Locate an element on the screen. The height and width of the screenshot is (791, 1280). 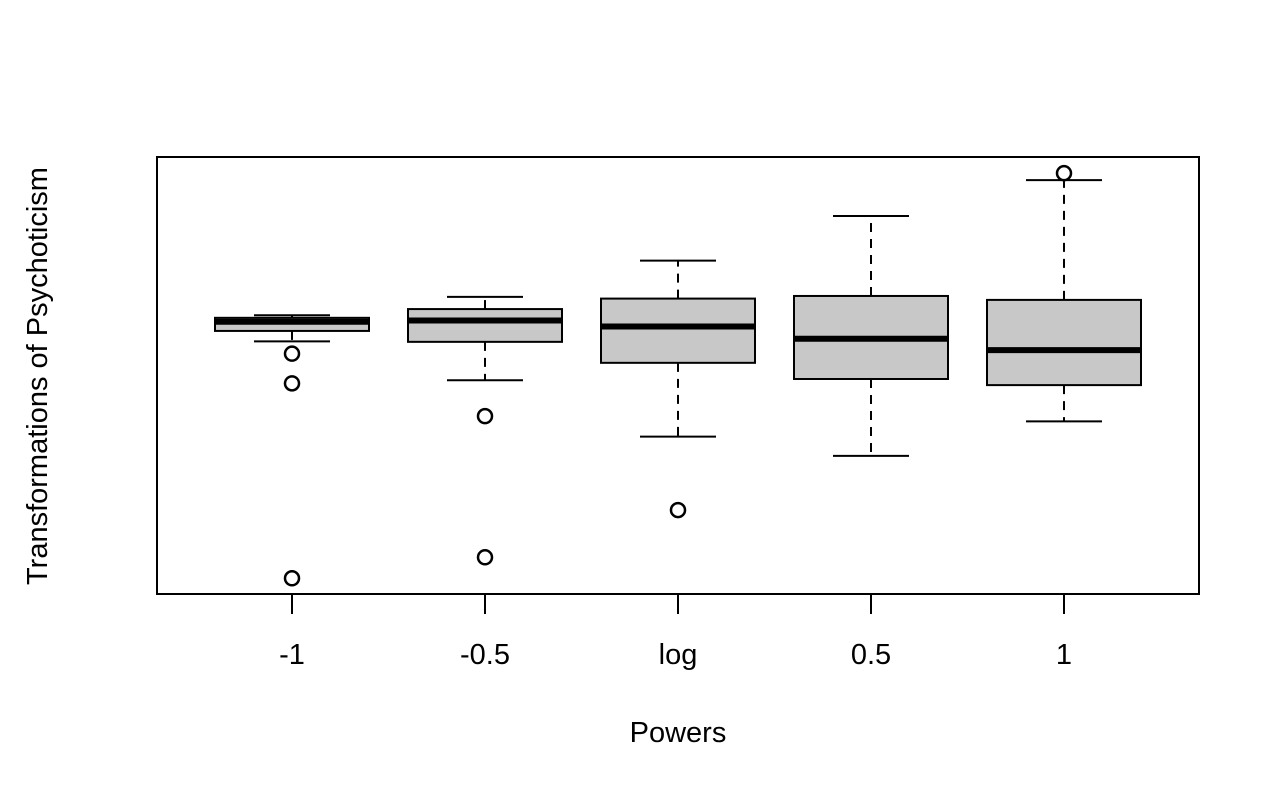
x-tick-label: log is located at coordinates (678, 655).